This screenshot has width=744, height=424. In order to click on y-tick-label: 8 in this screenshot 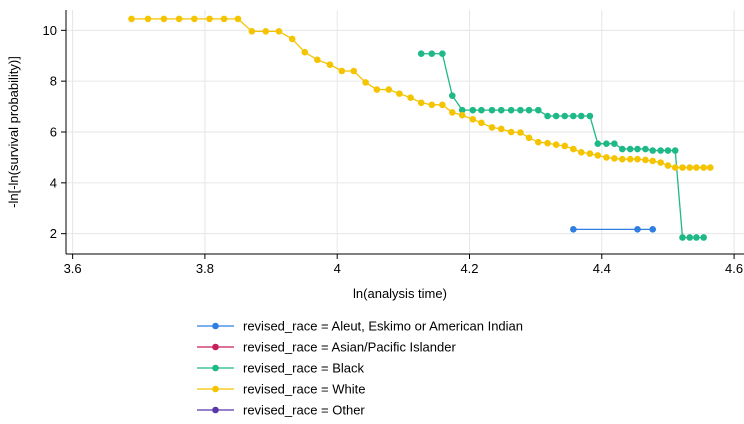, I will do `click(53, 81)`.